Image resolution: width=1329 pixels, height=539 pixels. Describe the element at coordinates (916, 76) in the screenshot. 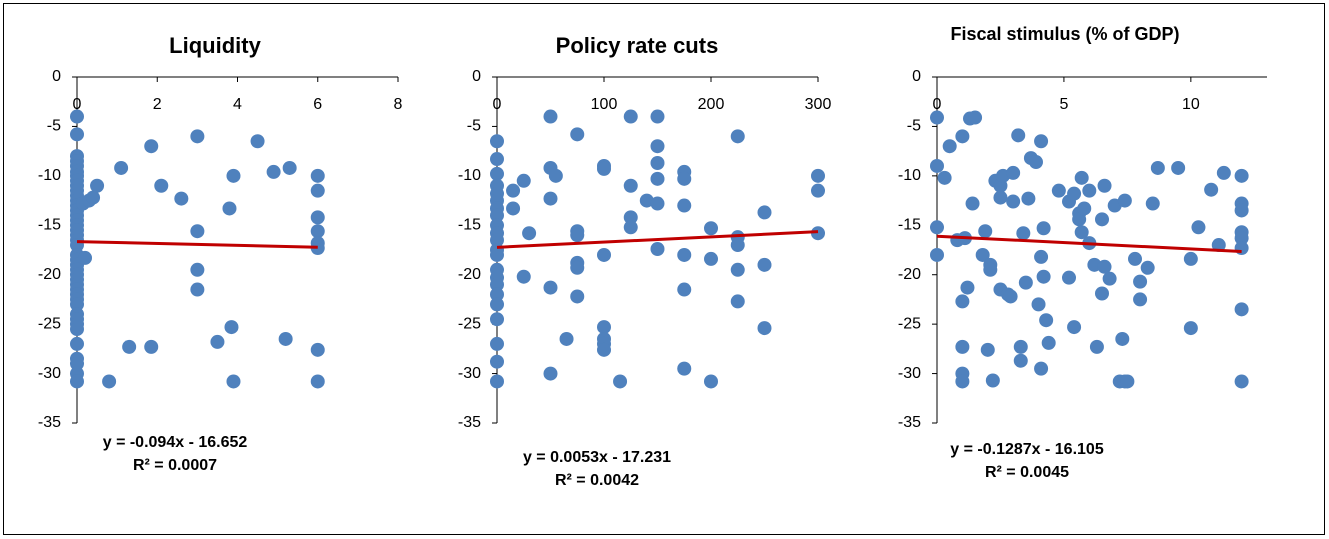

I see `y-tick-label: 0` at that location.